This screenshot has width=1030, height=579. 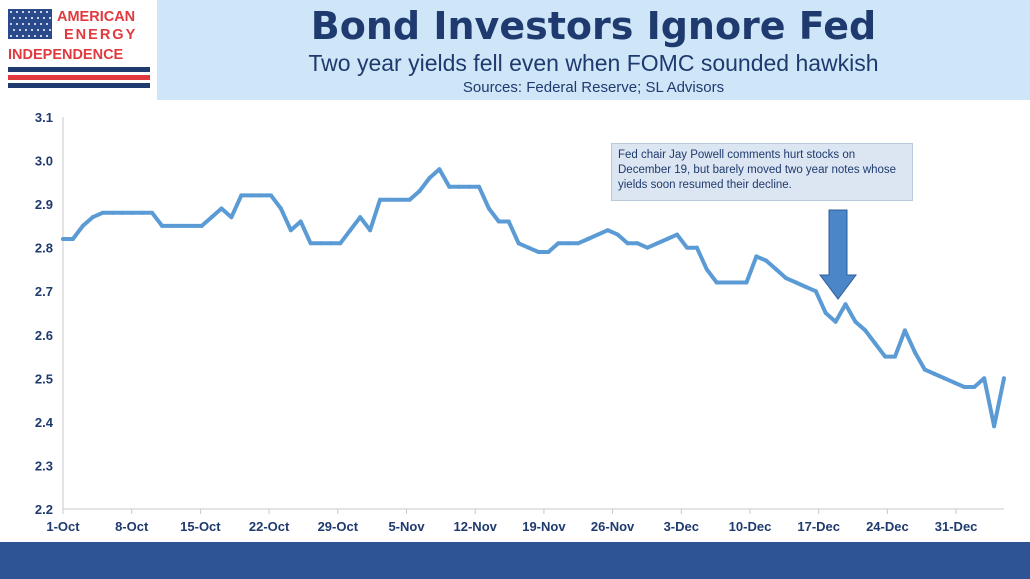 What do you see at coordinates (44, 335) in the screenshot?
I see `y-tick-label: 2.6` at bounding box center [44, 335].